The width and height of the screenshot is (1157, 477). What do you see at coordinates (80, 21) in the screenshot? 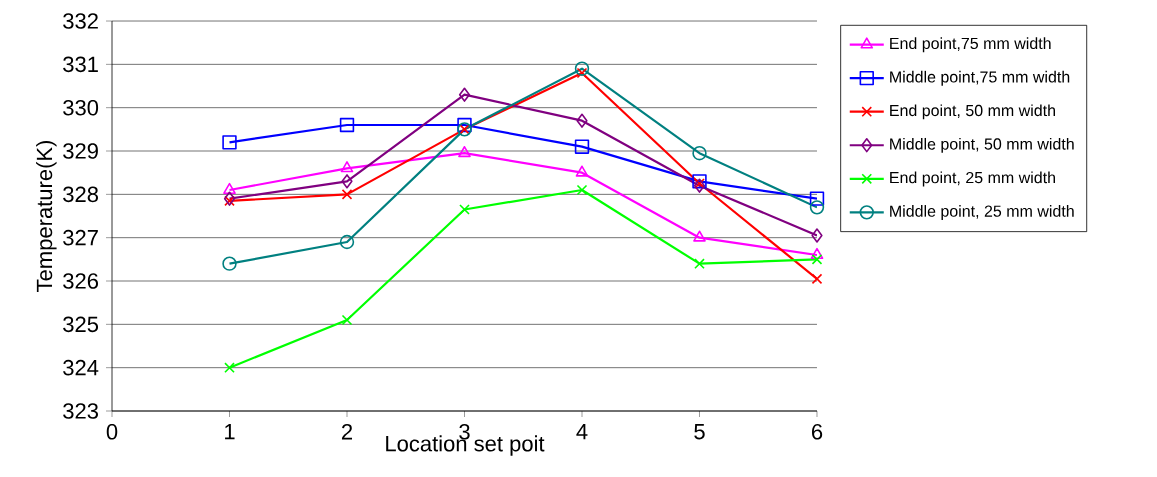
I see `y-tick-label: 332` at bounding box center [80, 21].